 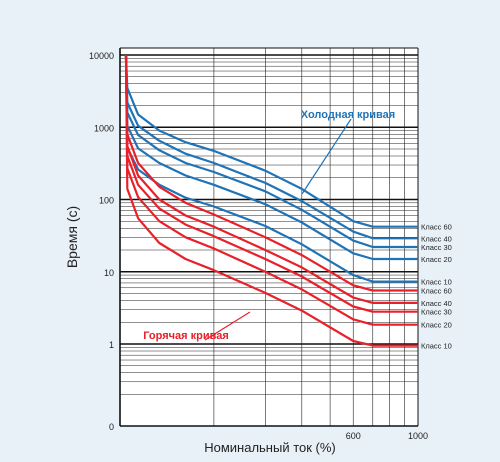 What do you see at coordinates (436, 312) in the screenshot?
I see `hot-curve-label: Класс 30` at bounding box center [436, 312].